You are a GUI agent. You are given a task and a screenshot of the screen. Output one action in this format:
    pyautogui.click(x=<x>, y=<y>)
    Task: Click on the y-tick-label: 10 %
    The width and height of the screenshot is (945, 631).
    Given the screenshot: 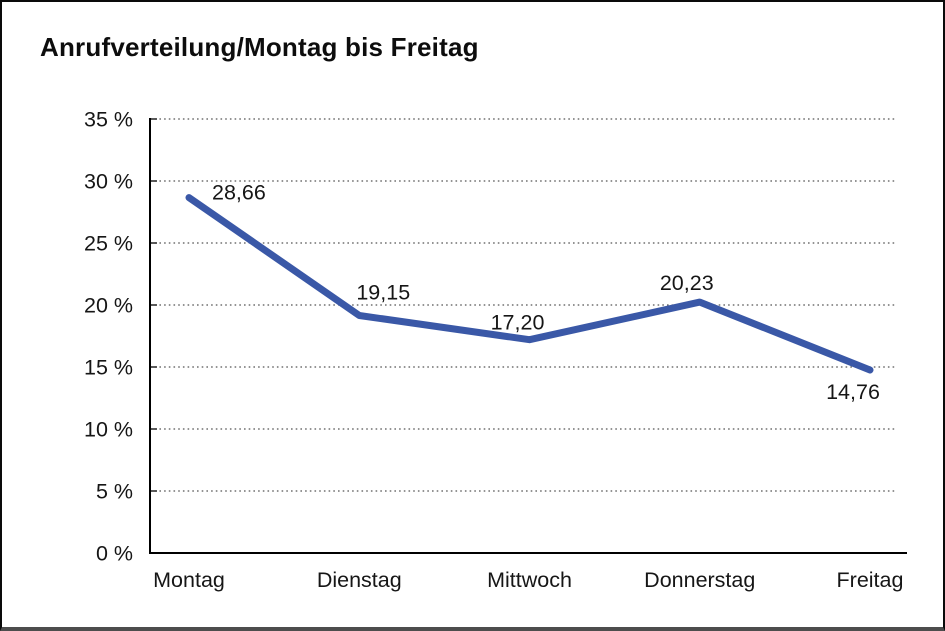 What is the action you would take?
    pyautogui.click(x=108, y=430)
    